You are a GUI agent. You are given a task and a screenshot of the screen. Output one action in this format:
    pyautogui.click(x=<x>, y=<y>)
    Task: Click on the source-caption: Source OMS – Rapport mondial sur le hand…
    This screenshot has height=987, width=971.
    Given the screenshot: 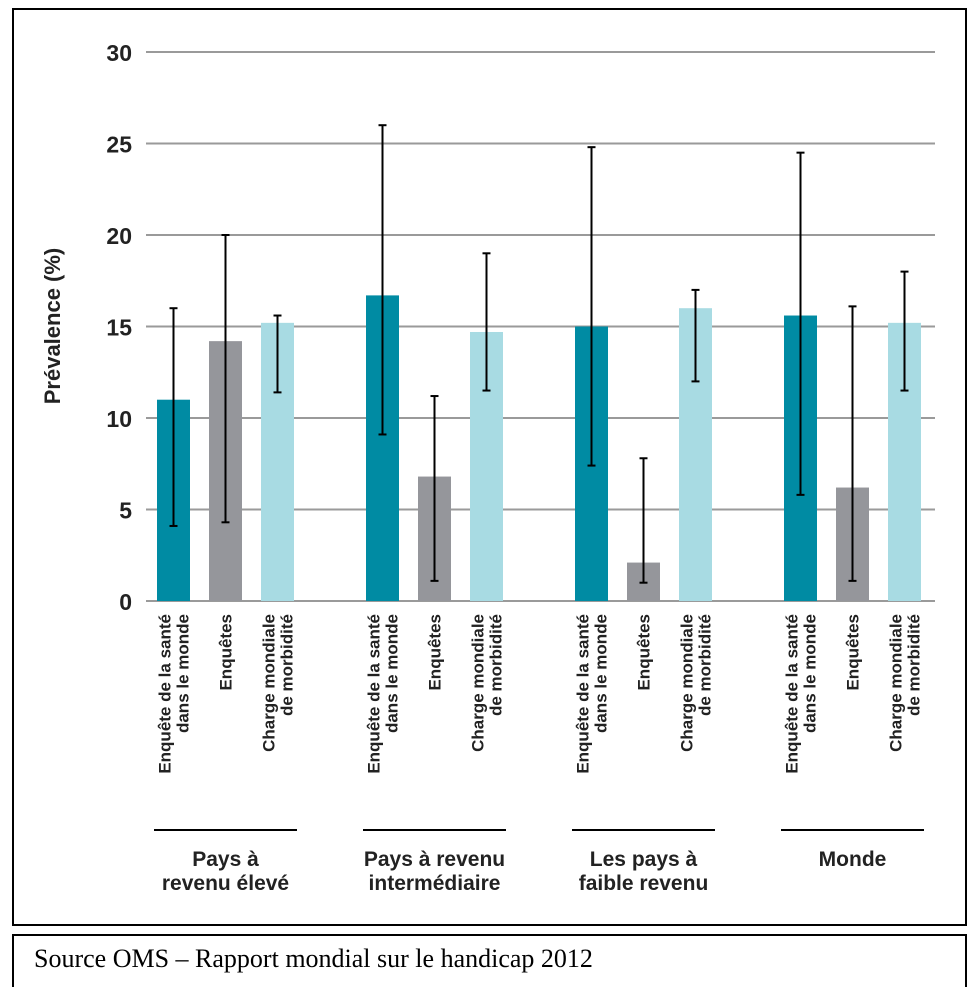 What is the action you would take?
    pyautogui.click(x=313, y=958)
    